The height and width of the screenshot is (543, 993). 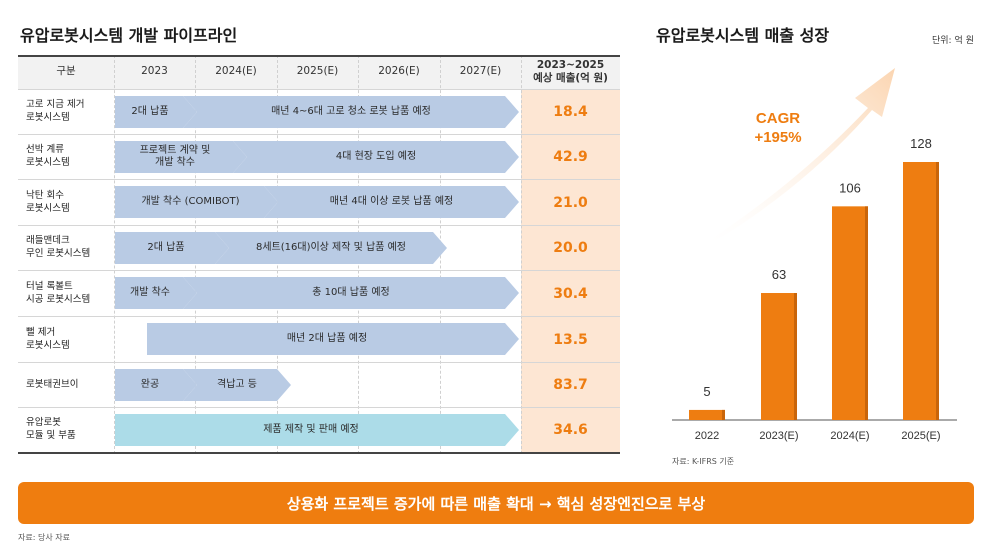 What do you see at coordinates (570, 248) in the screenshot?
I see `expected-sales-value: 20.0` at bounding box center [570, 248].